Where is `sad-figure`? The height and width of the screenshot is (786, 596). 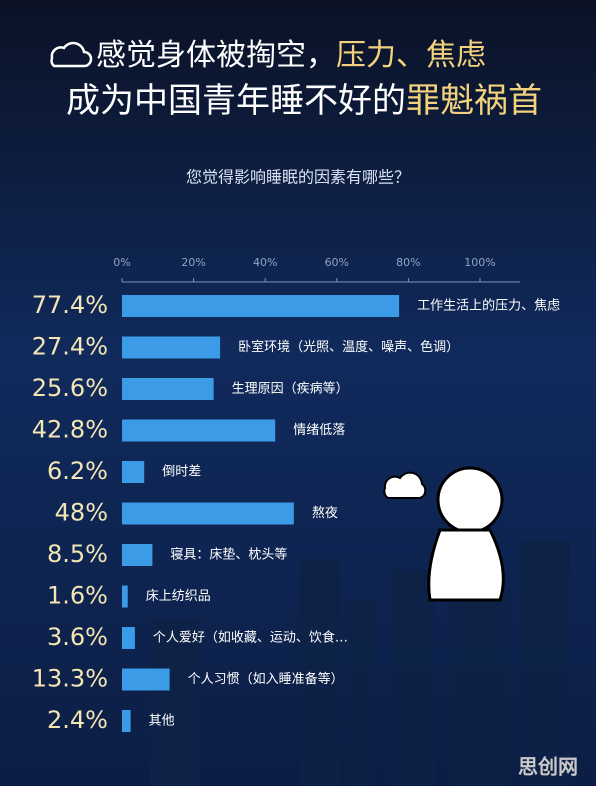 sad-figure is located at coordinates (470, 500).